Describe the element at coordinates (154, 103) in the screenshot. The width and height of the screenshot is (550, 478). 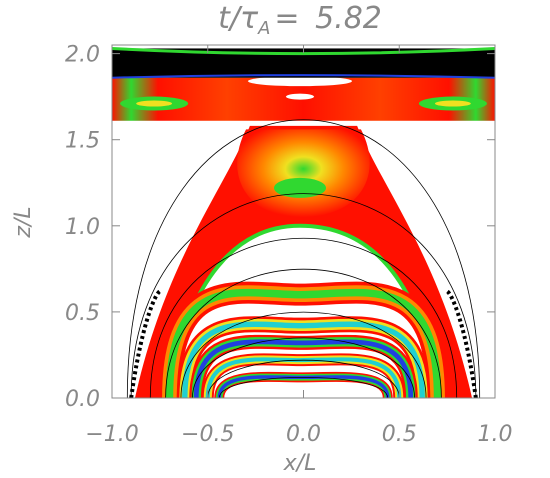
I see `band-yellow-left` at that location.